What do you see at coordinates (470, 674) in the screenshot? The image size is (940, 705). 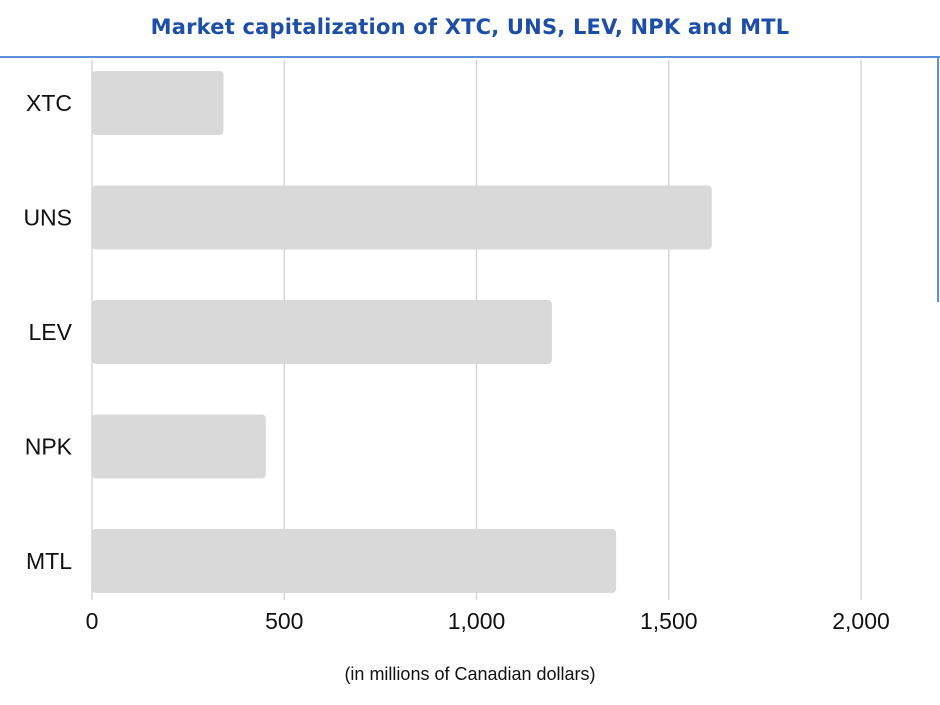 I see `x-axis-label: (in millions of Canadian dollars)` at bounding box center [470, 674].